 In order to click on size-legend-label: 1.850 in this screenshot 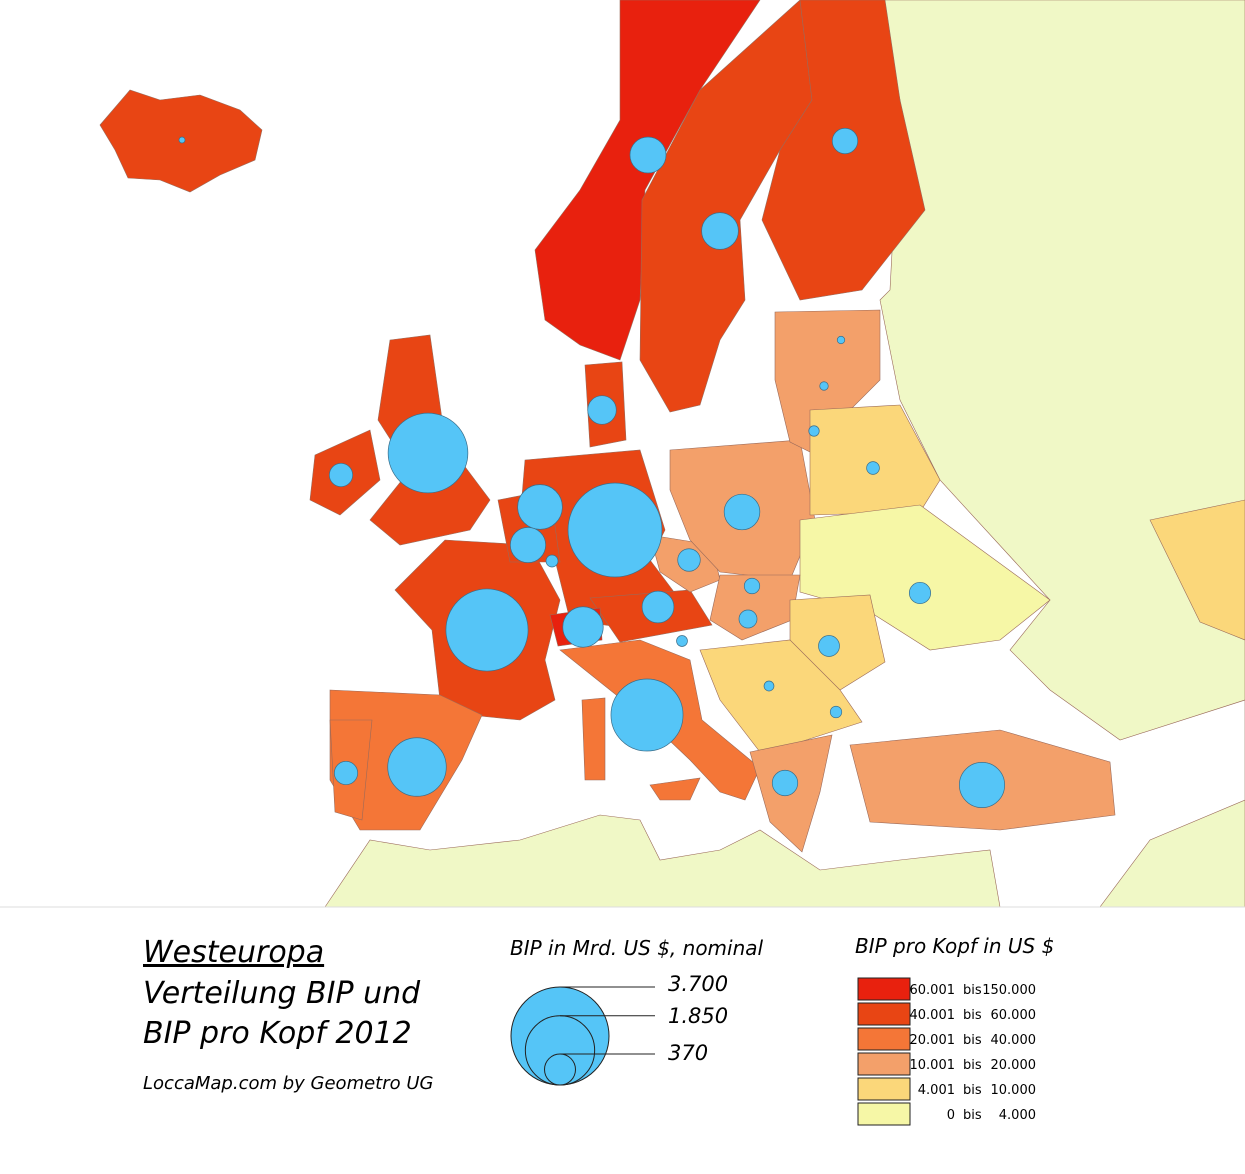, I will do `click(698, 1016)`.